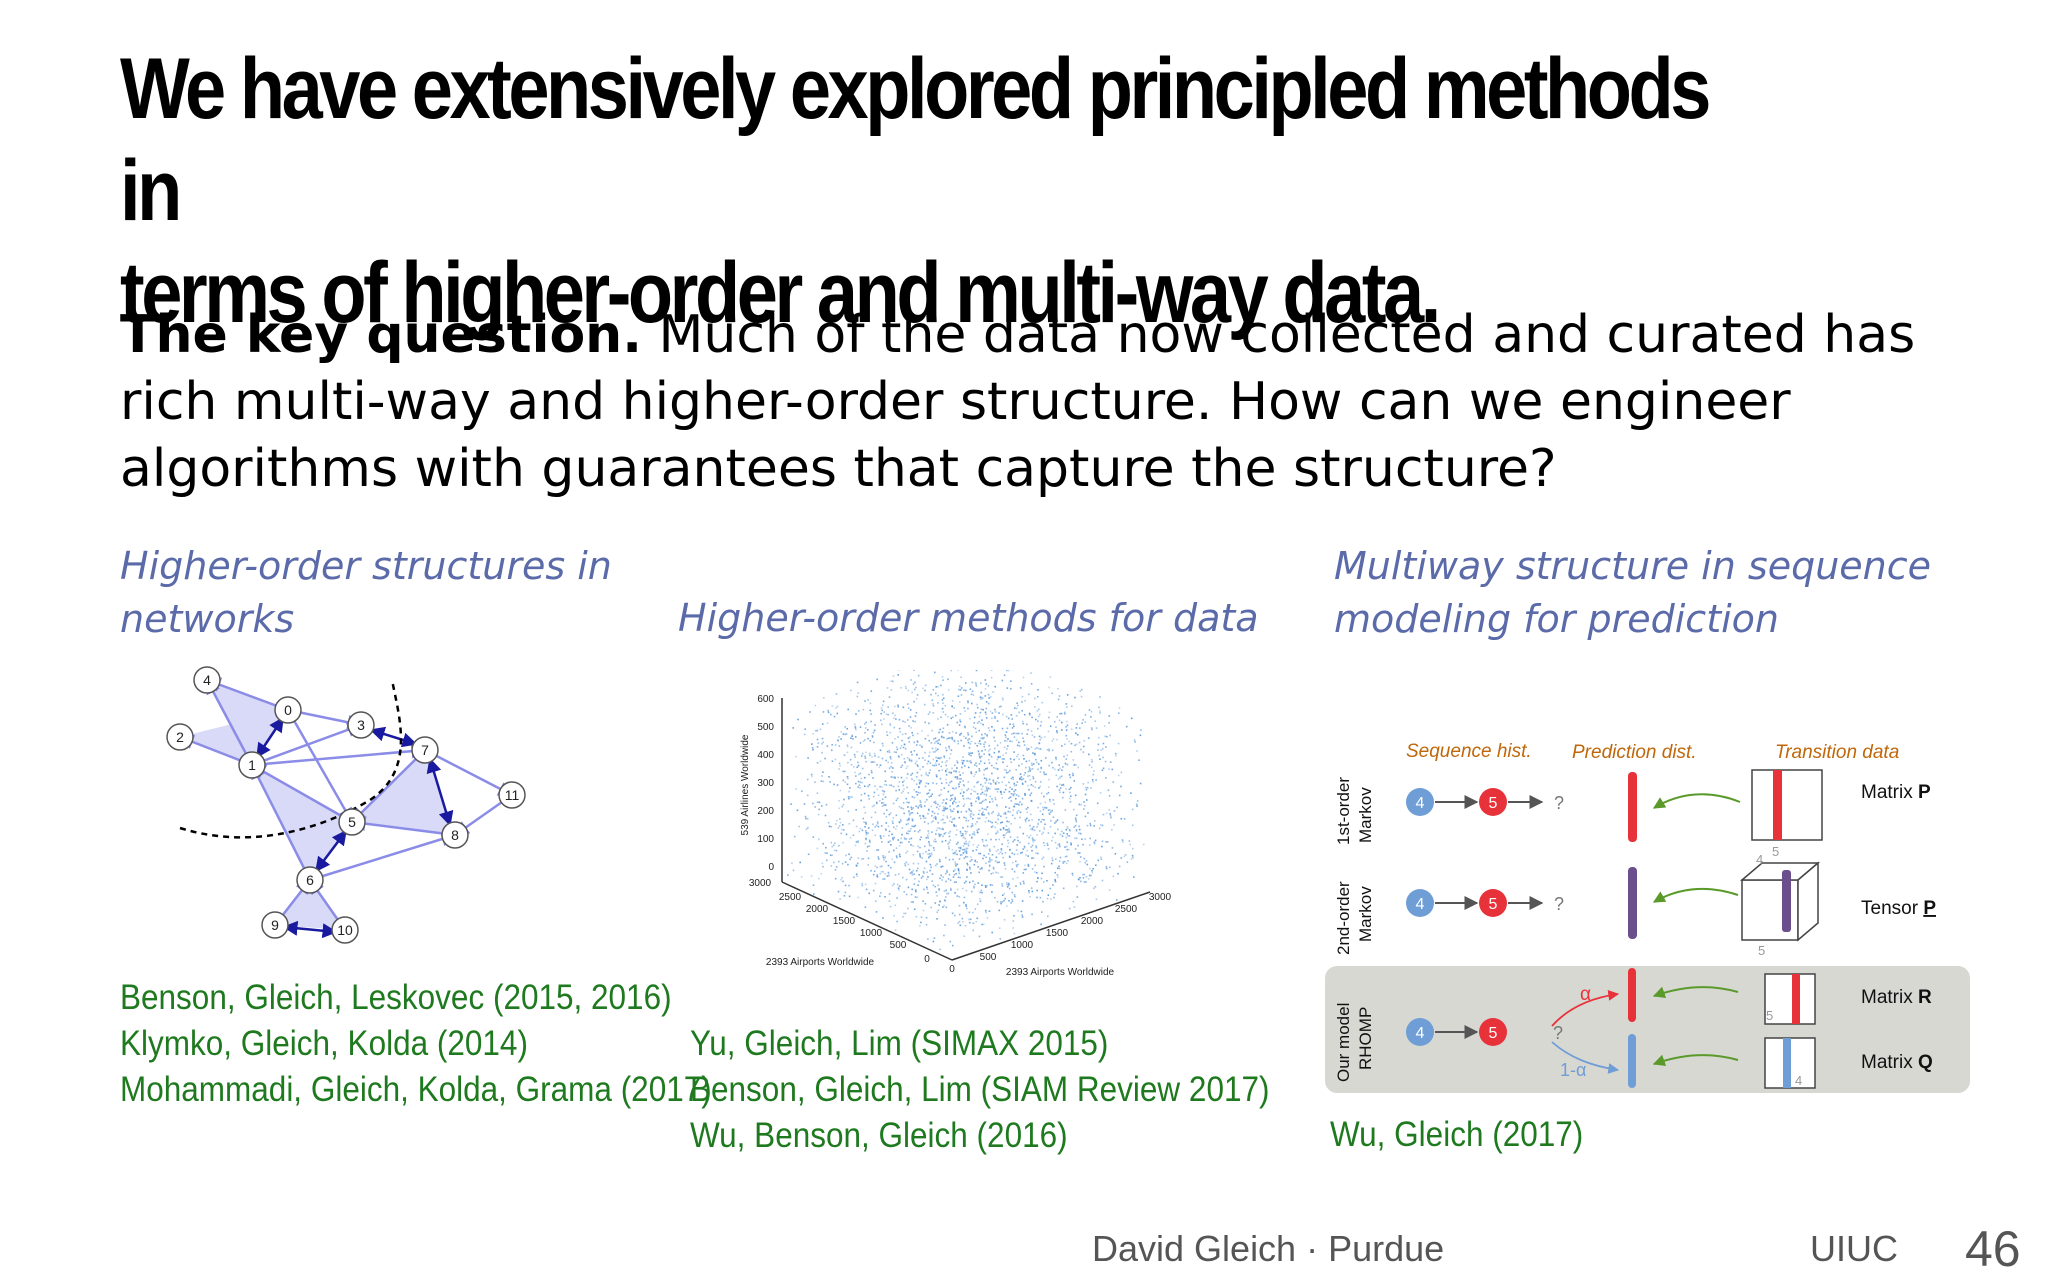 The width and height of the screenshot is (2048, 1280). What do you see at coordinates (512, 795) in the screenshot?
I see `graph-node-label: 11` at bounding box center [512, 795].